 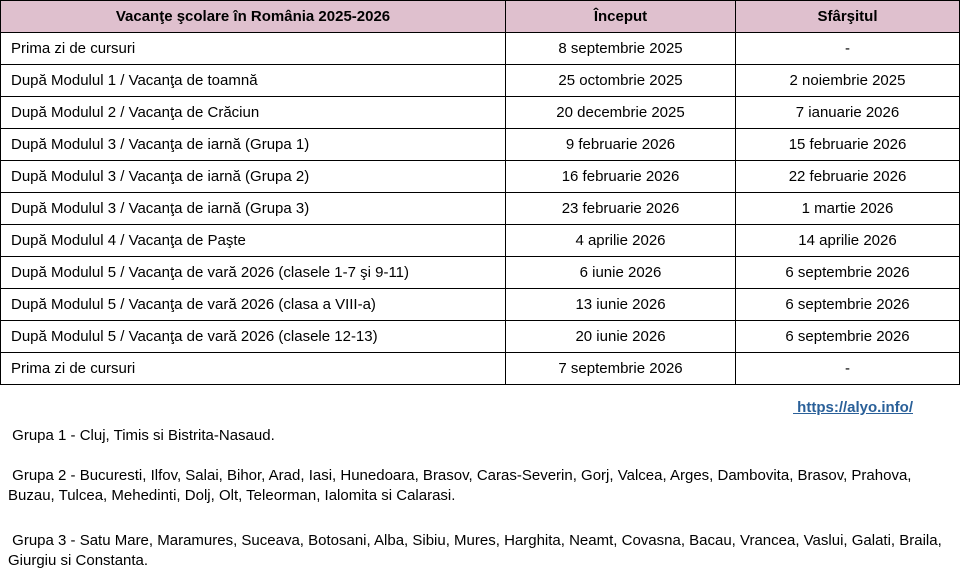 What do you see at coordinates (253, 80) in the screenshot?
I see `vacation-name-cell: După Modulul 1 / Vacanţa de toamnă` at bounding box center [253, 80].